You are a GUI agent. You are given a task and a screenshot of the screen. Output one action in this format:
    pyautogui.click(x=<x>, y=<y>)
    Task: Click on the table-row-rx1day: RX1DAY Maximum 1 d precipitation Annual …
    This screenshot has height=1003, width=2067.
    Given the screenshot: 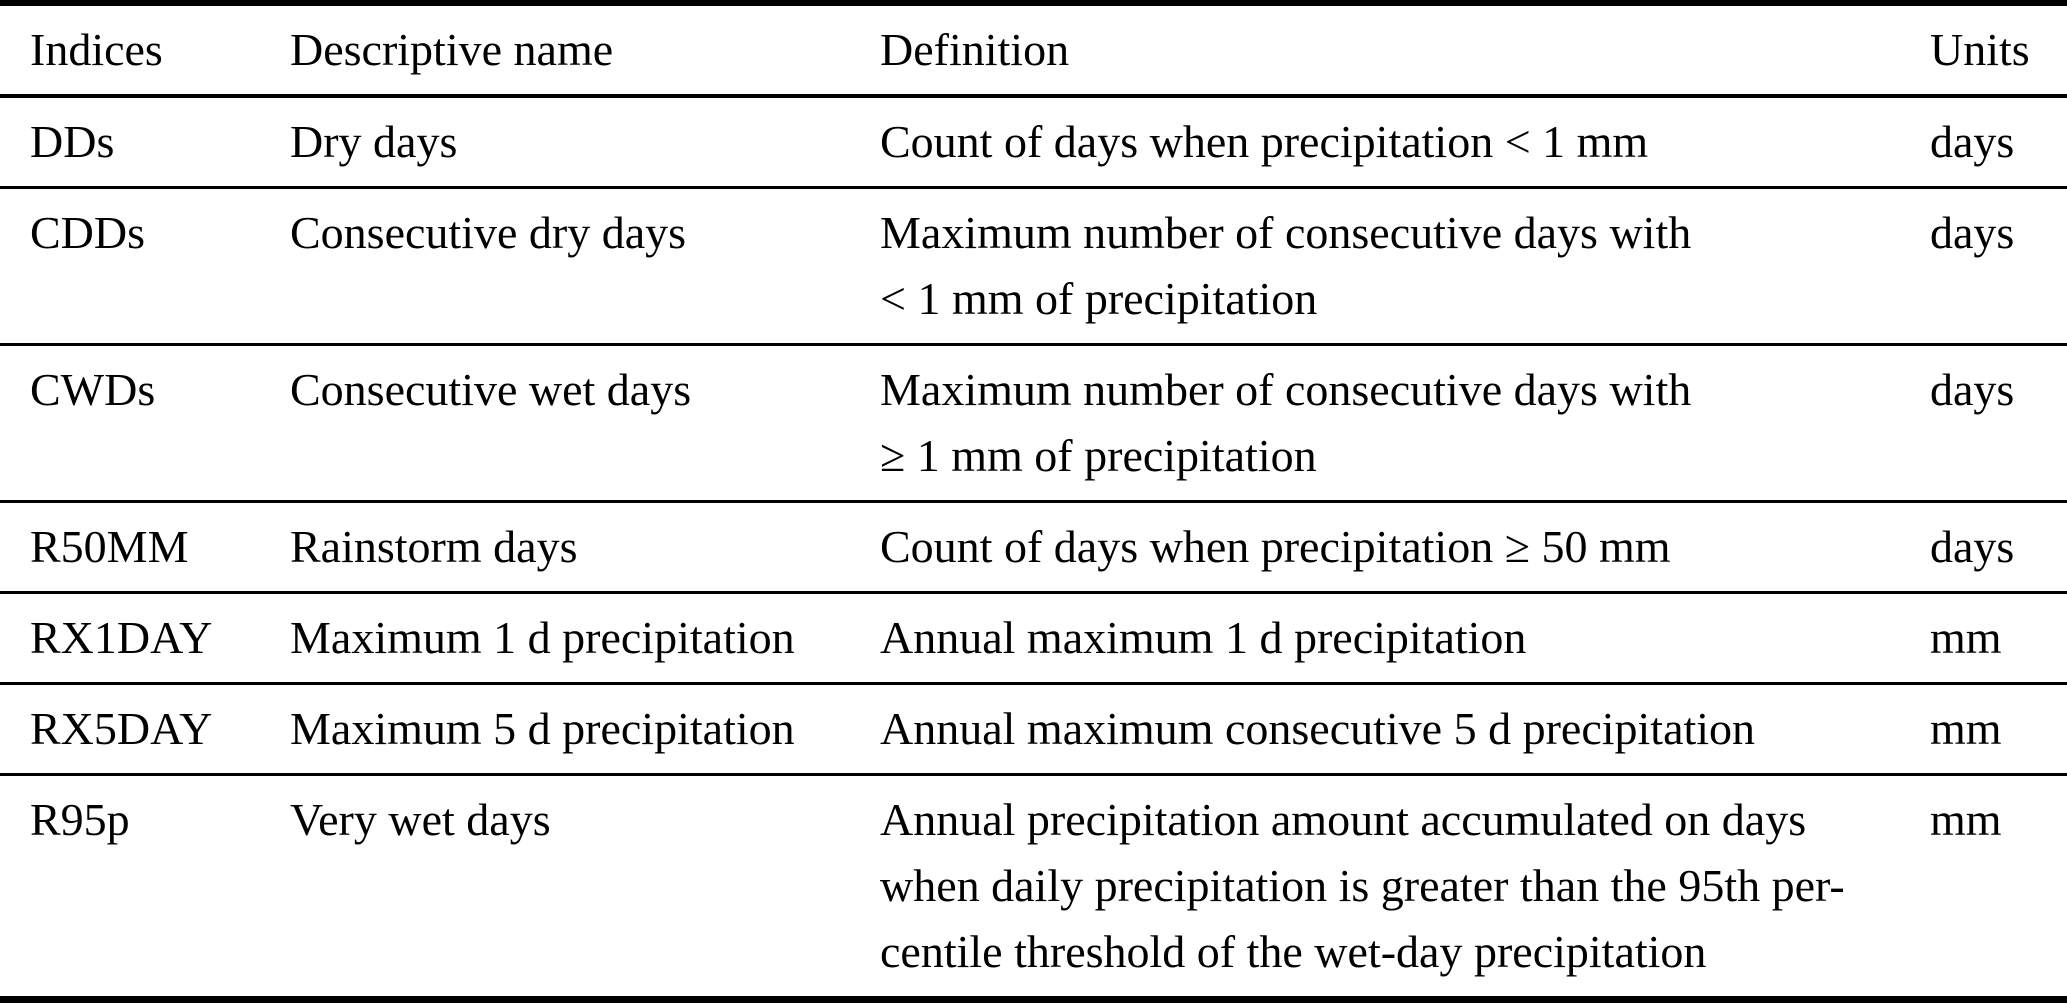 What is the action you would take?
    pyautogui.click(x=1033, y=638)
    